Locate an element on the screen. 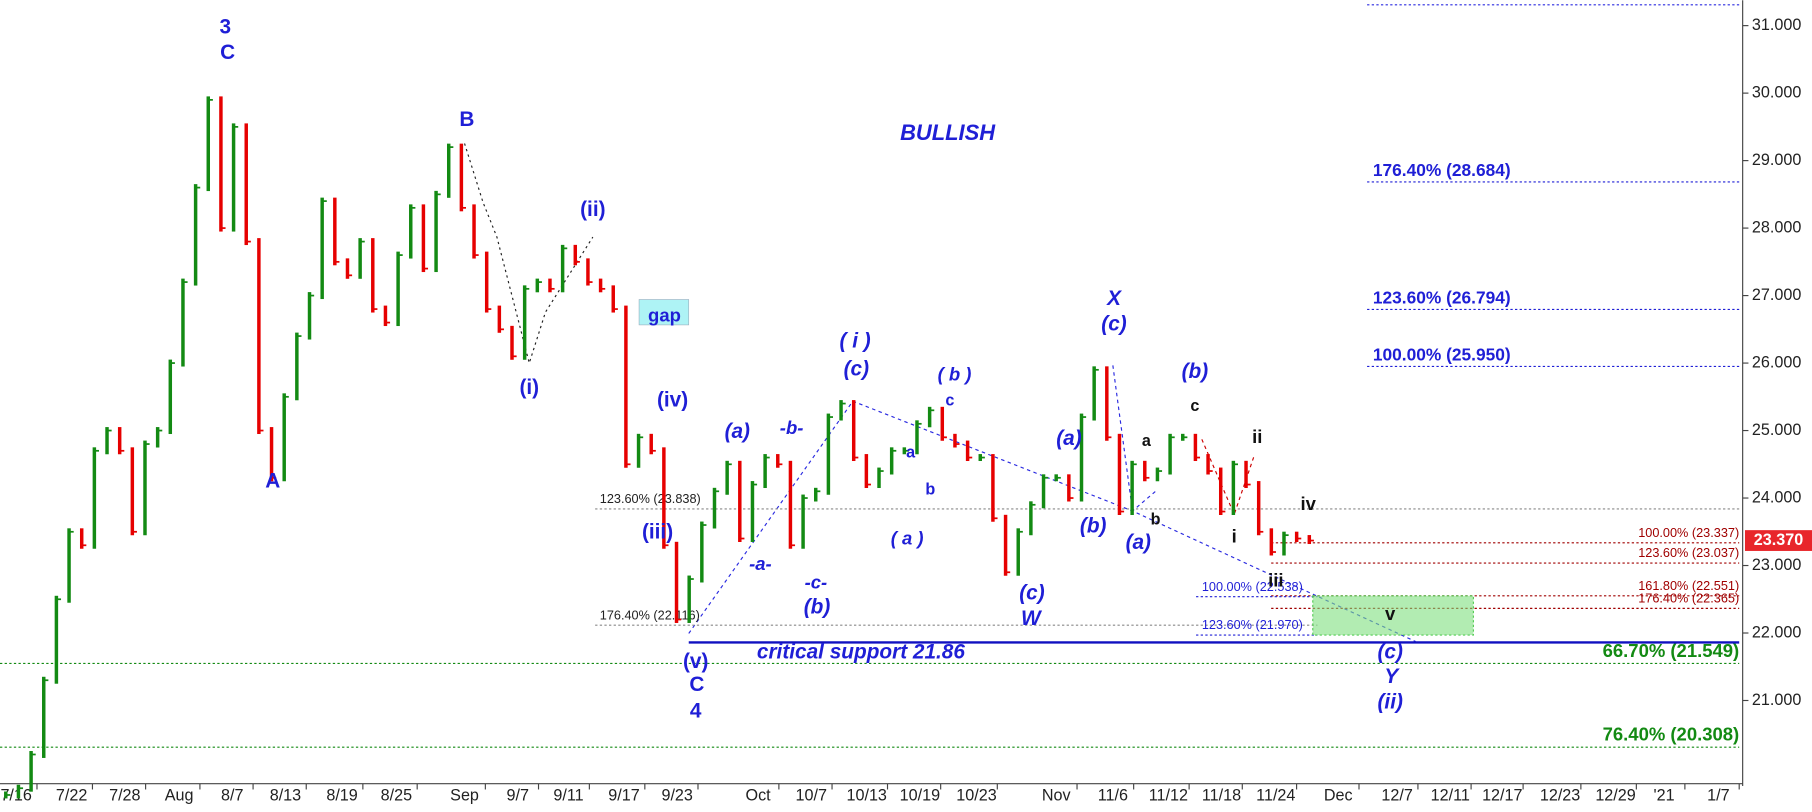  last-price-box is located at coordinates (1778, 540).